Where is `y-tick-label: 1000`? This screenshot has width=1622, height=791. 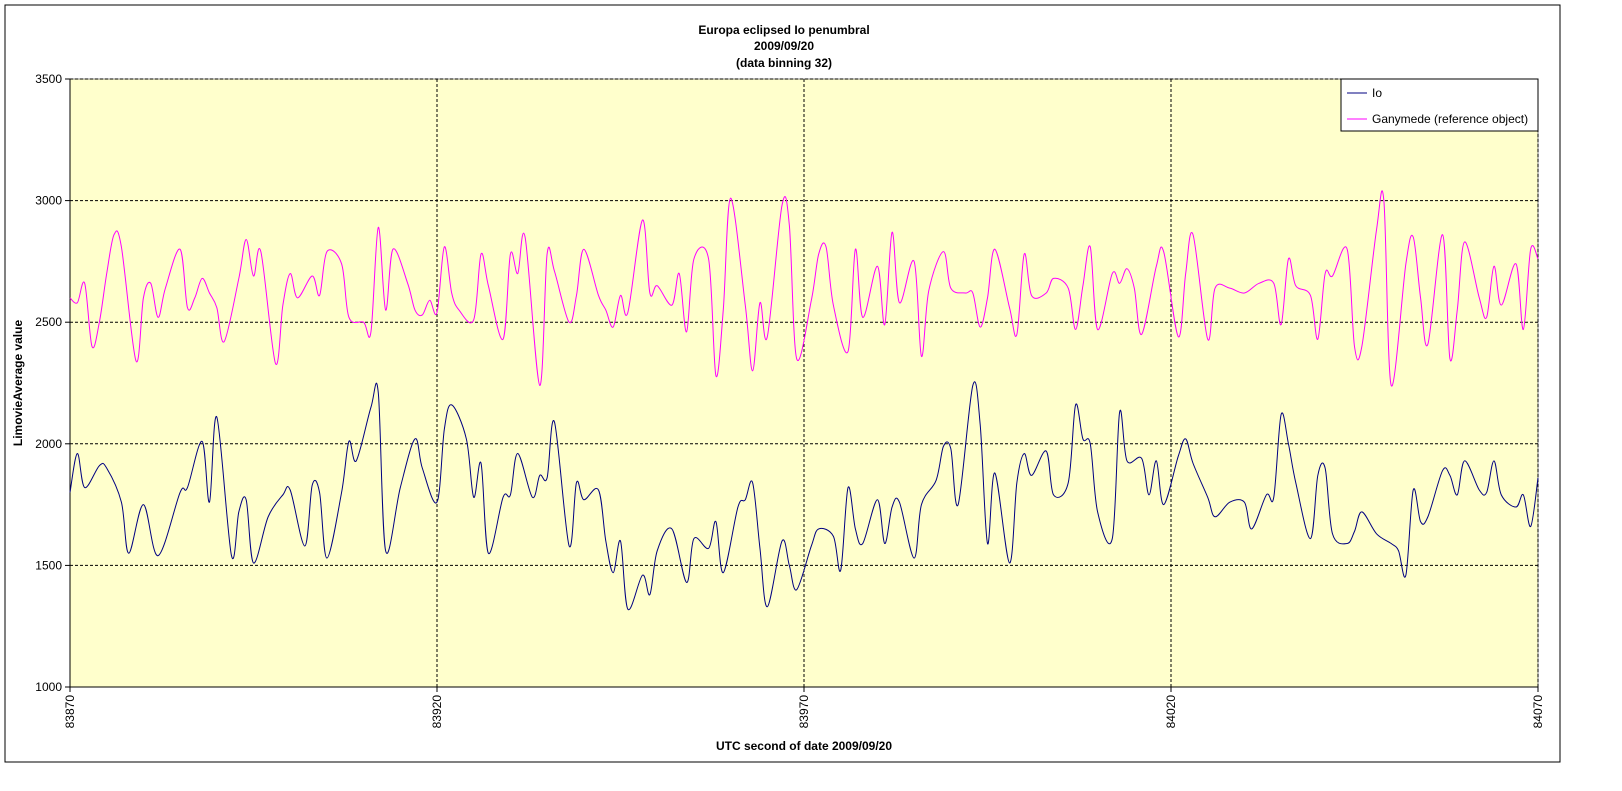
y-tick-label: 1000 is located at coordinates (48, 687).